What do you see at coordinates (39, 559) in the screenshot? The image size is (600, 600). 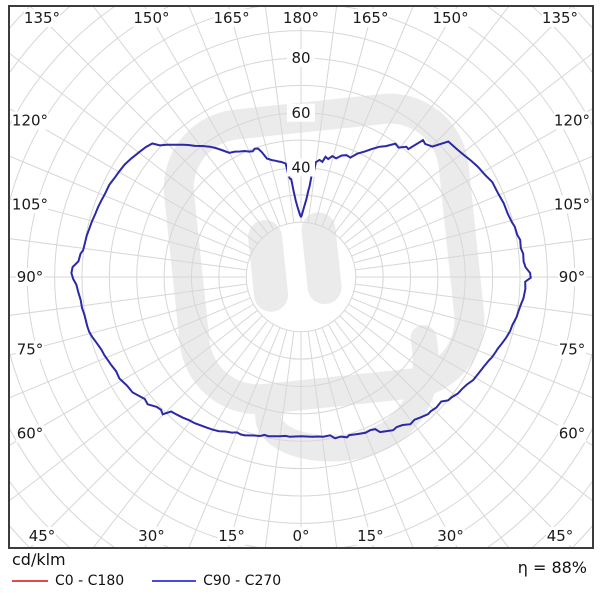 I see `unit-label: cd/klm` at bounding box center [39, 559].